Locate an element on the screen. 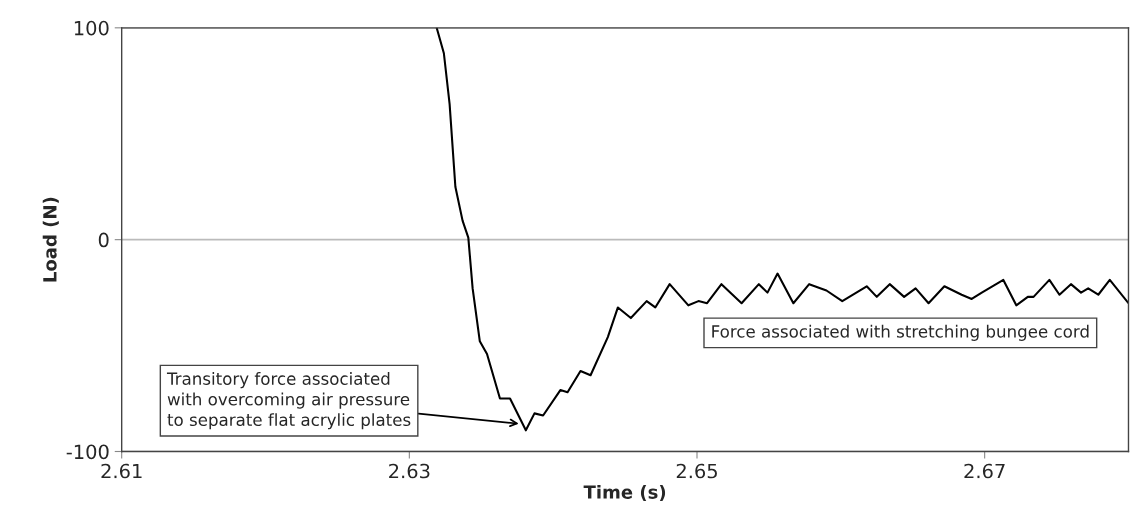 Image resolution: width=1148 pixels, height=525 pixels. x-tick-label: 2.67 is located at coordinates (984, 471).